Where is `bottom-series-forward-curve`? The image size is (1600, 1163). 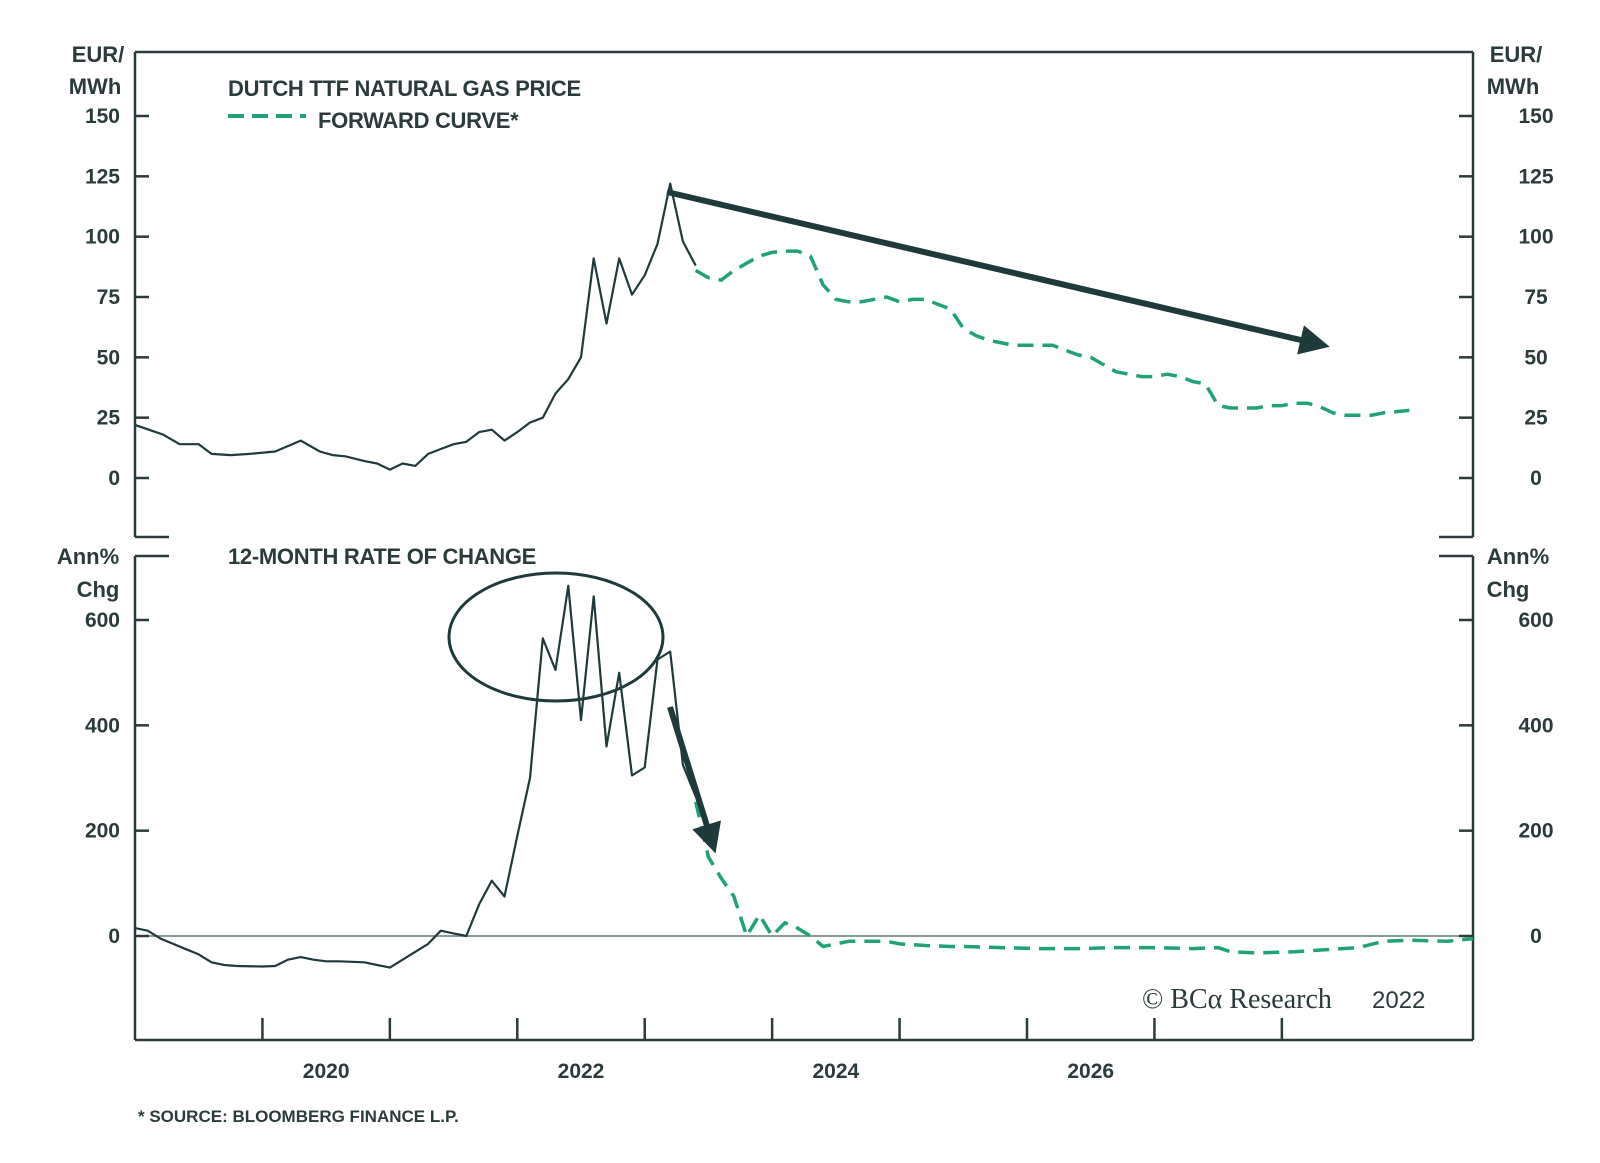
bottom-series-forward-curve is located at coordinates (1083, 878).